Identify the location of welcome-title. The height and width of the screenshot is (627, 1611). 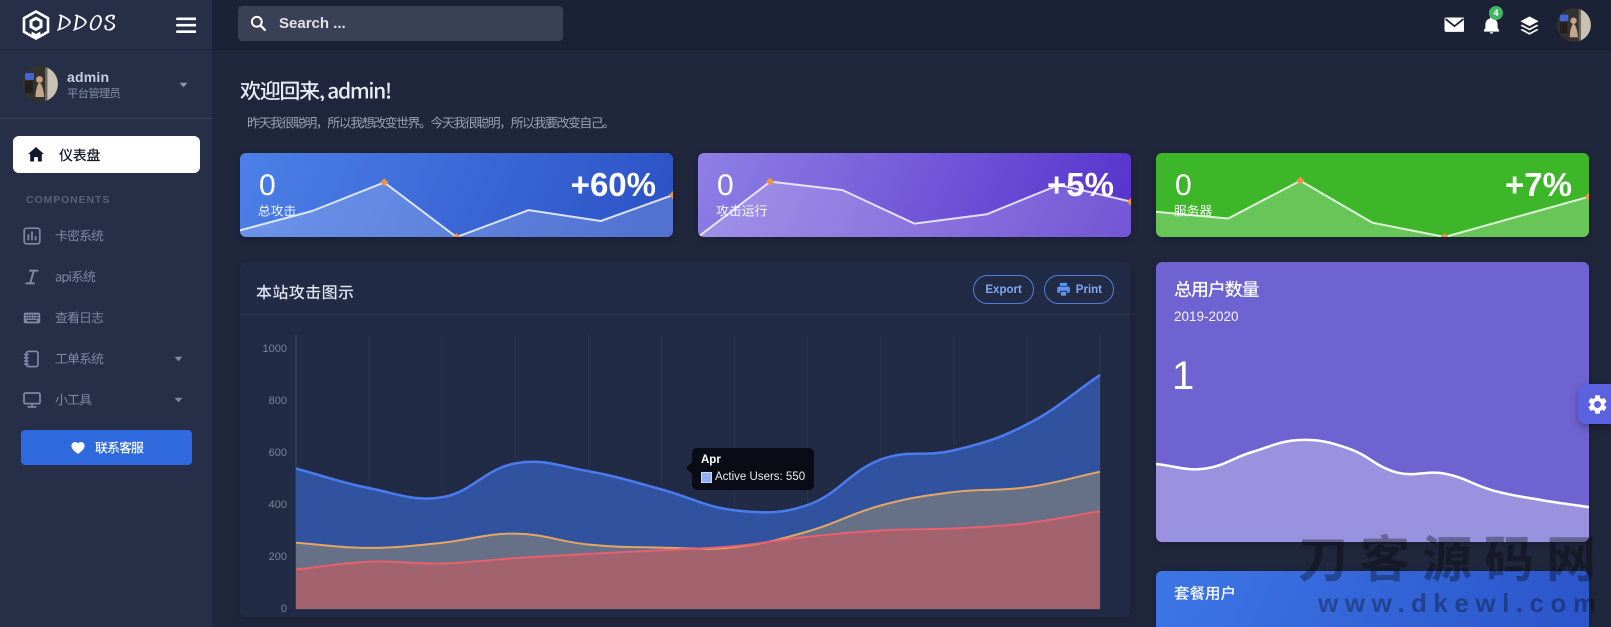
(315, 90).